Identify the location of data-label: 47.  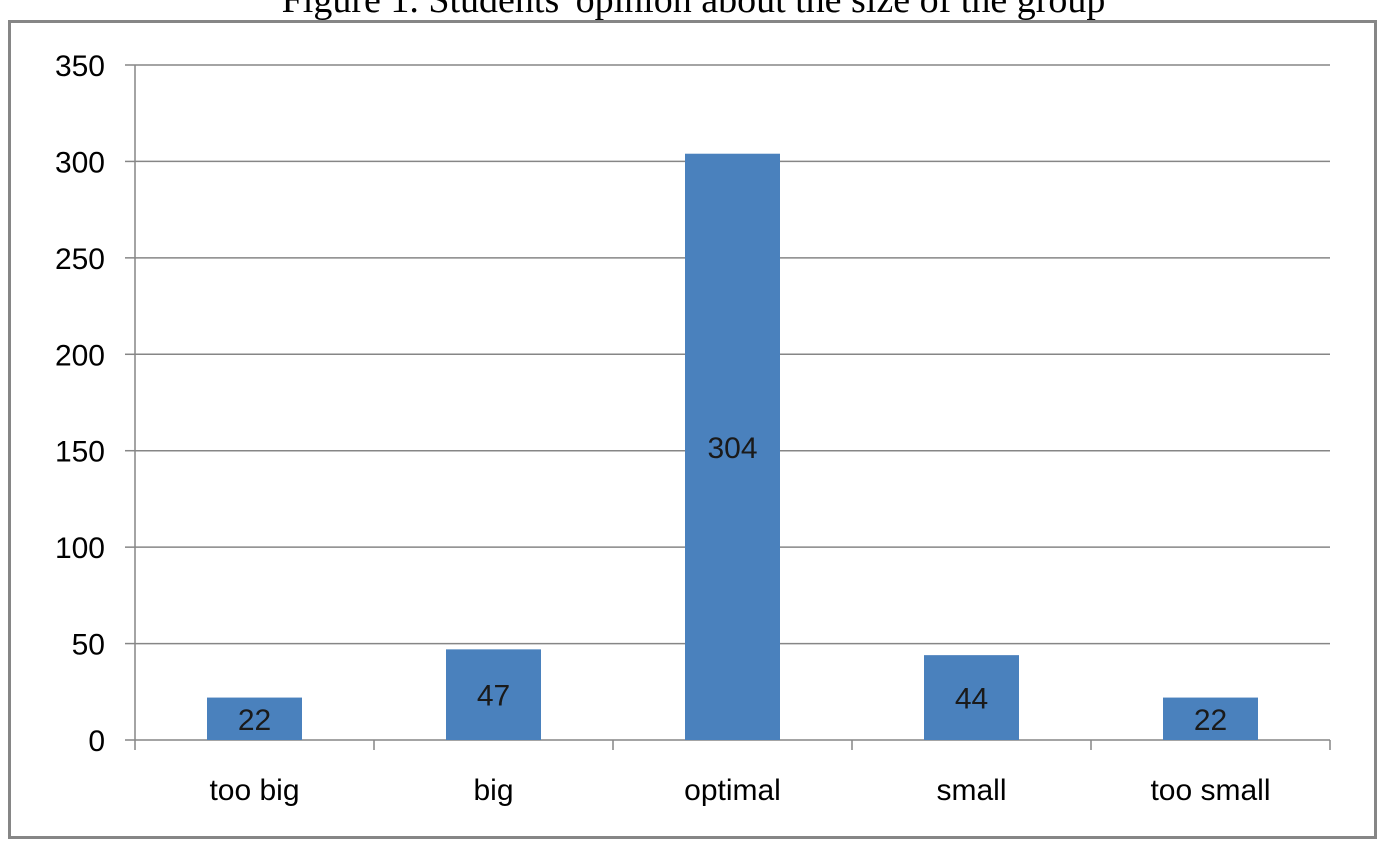
(493, 696).